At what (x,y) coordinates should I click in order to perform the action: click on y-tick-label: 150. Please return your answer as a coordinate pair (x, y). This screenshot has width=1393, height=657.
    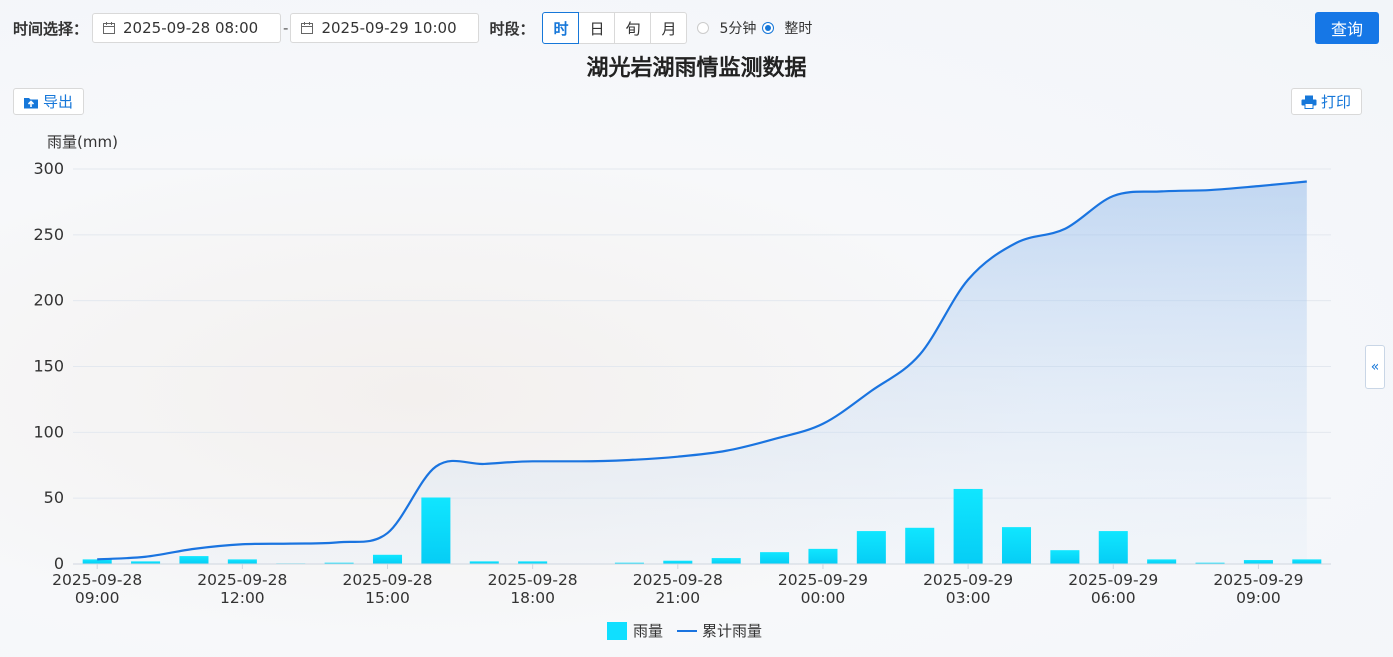
    Looking at the image, I should click on (48, 366).